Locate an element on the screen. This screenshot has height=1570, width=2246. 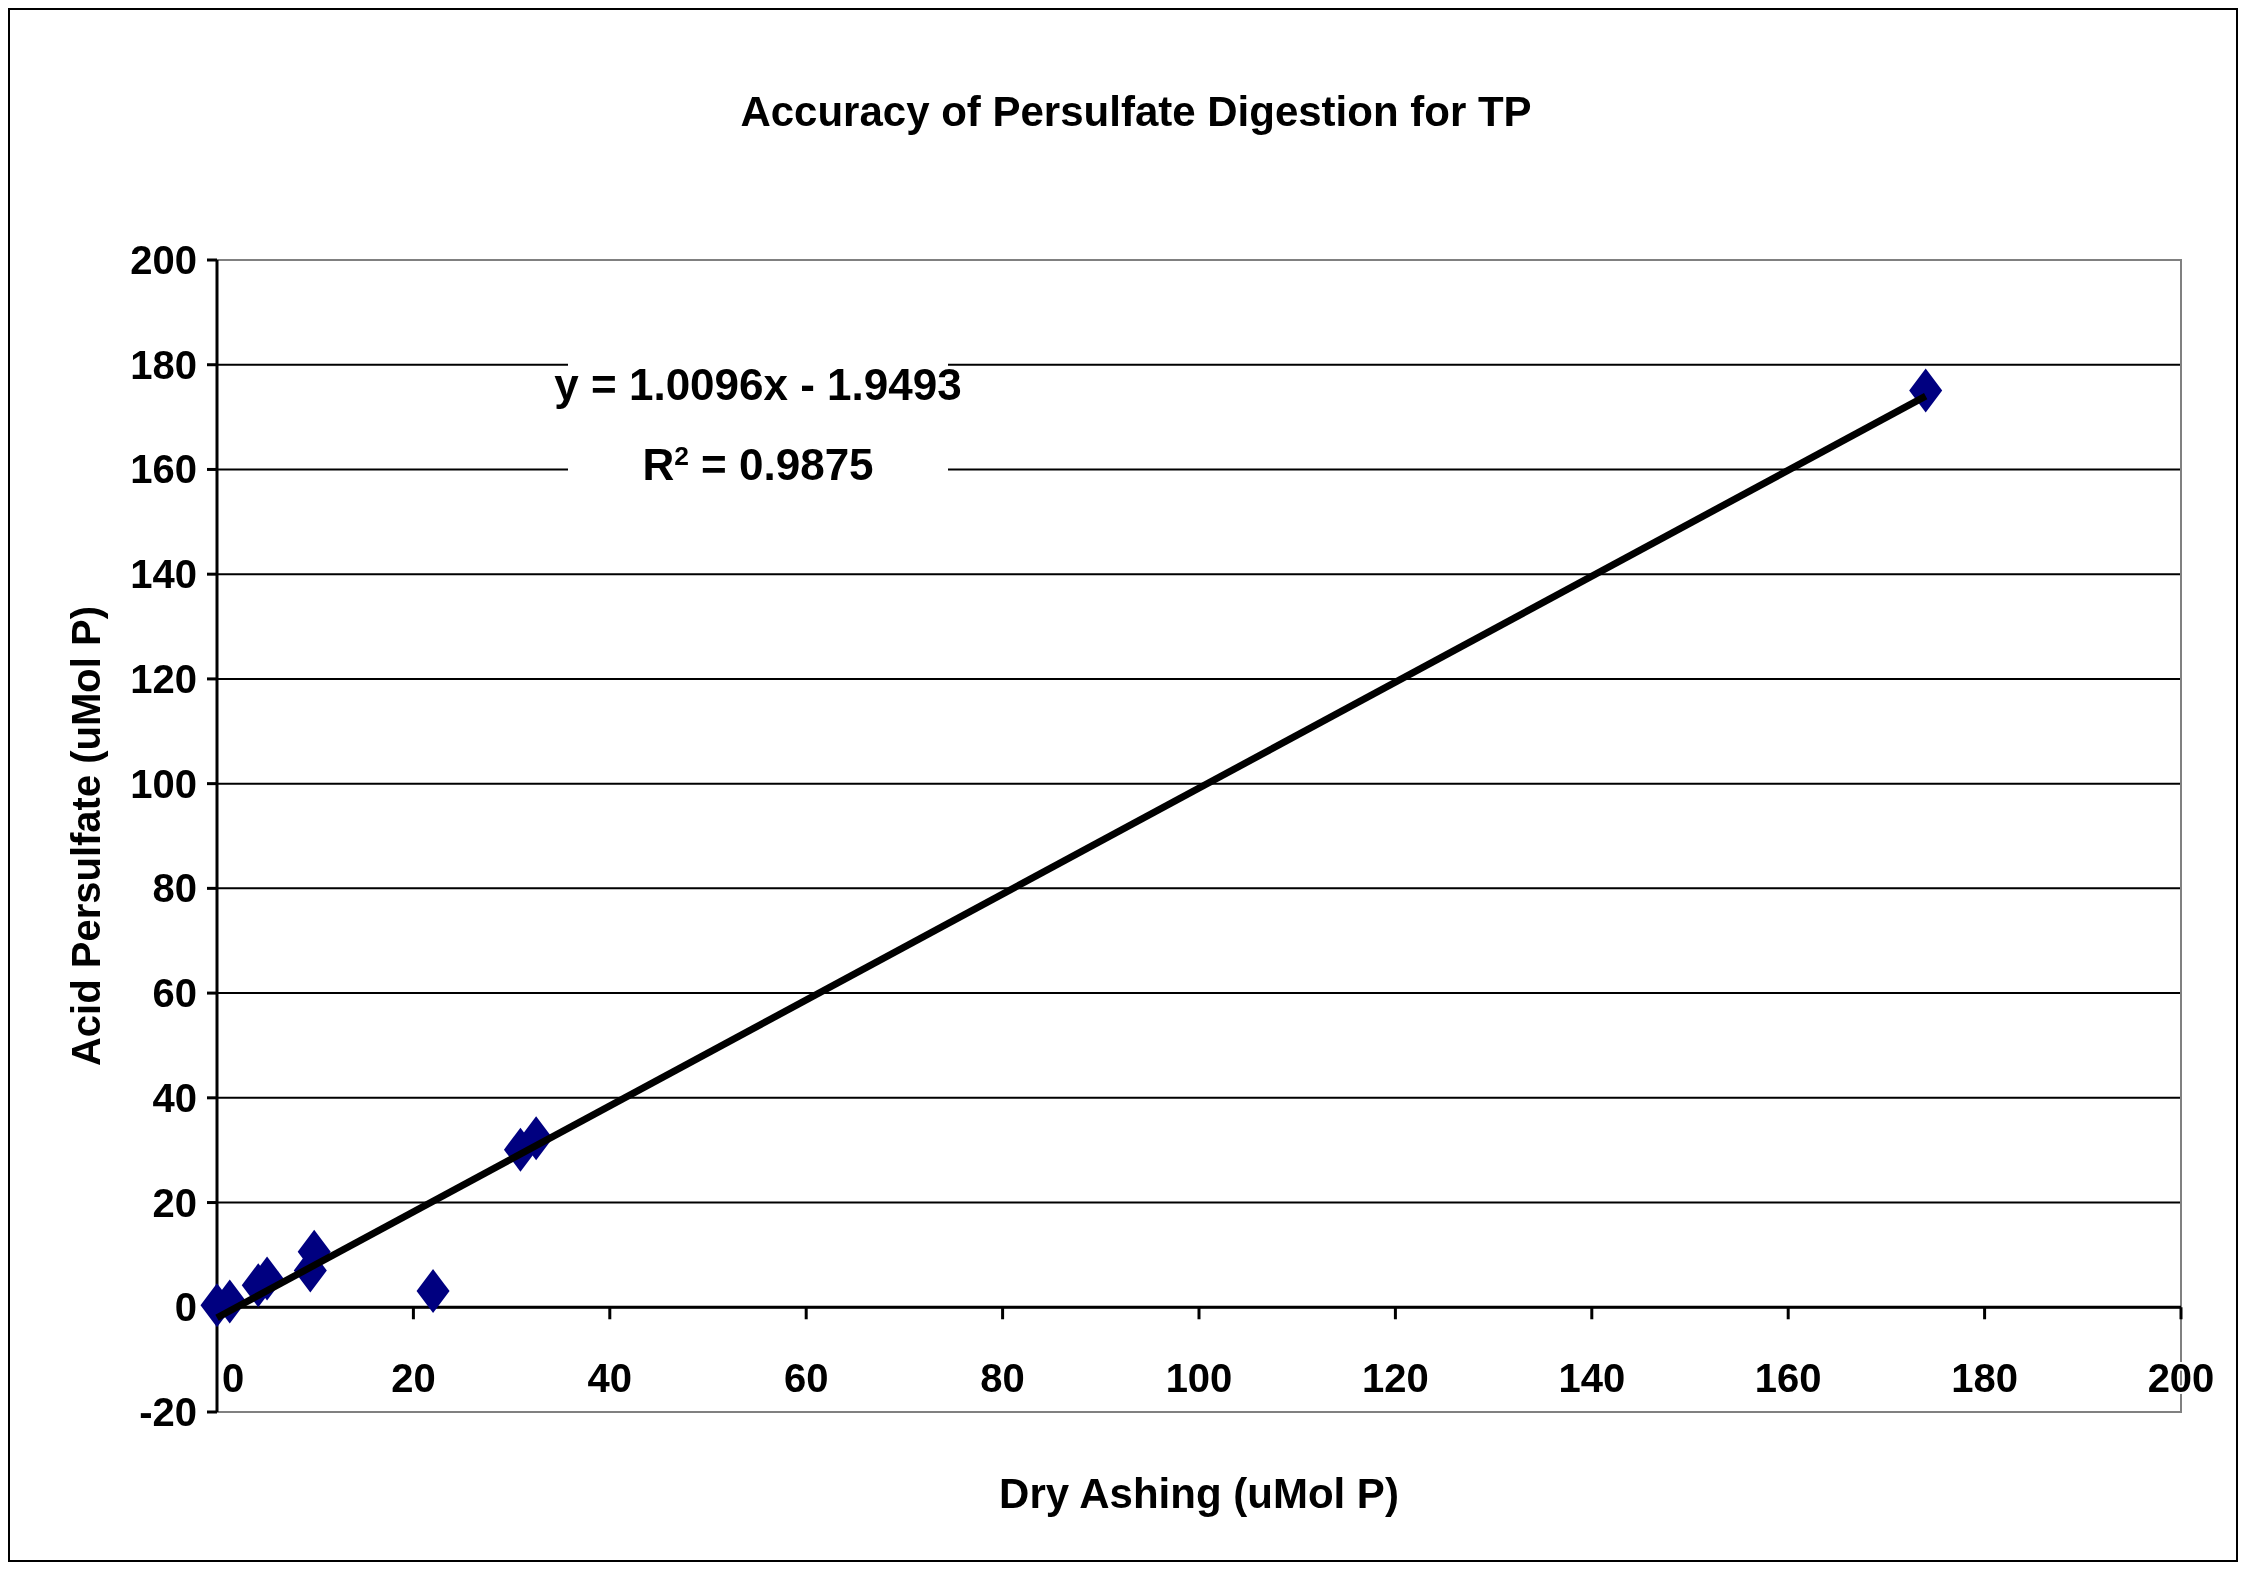
annotation: y = 1.0096x - 1.9493 is located at coordinates (758, 384).